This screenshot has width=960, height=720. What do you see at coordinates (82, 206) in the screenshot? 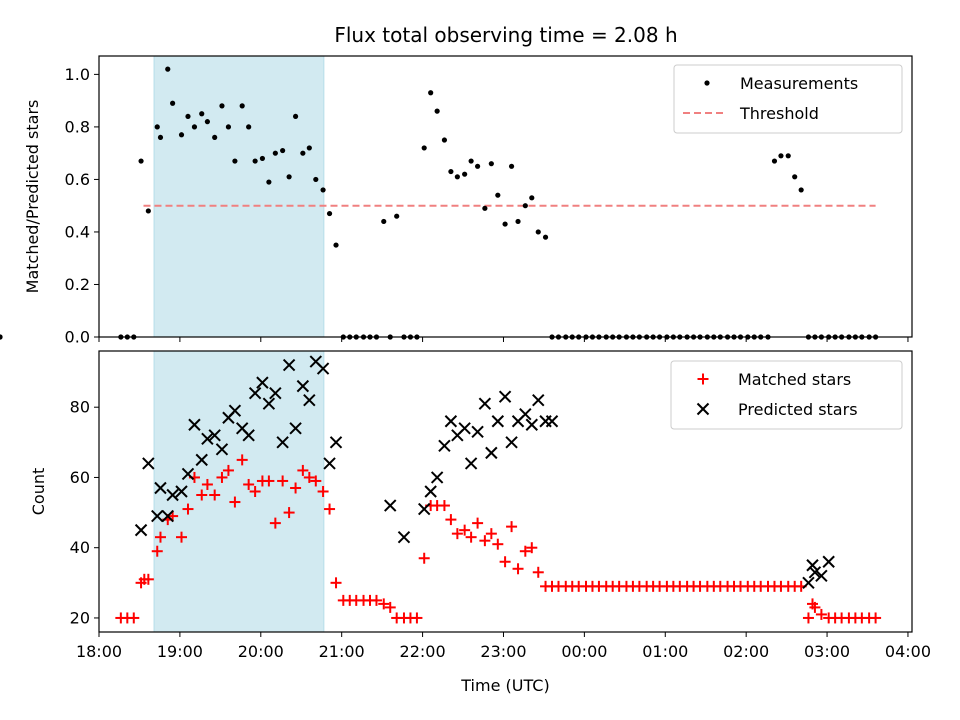
I see `ratio-y-axis: 0.0 0.2 0.4 0.6 0.8 1.0` at bounding box center [82, 206].